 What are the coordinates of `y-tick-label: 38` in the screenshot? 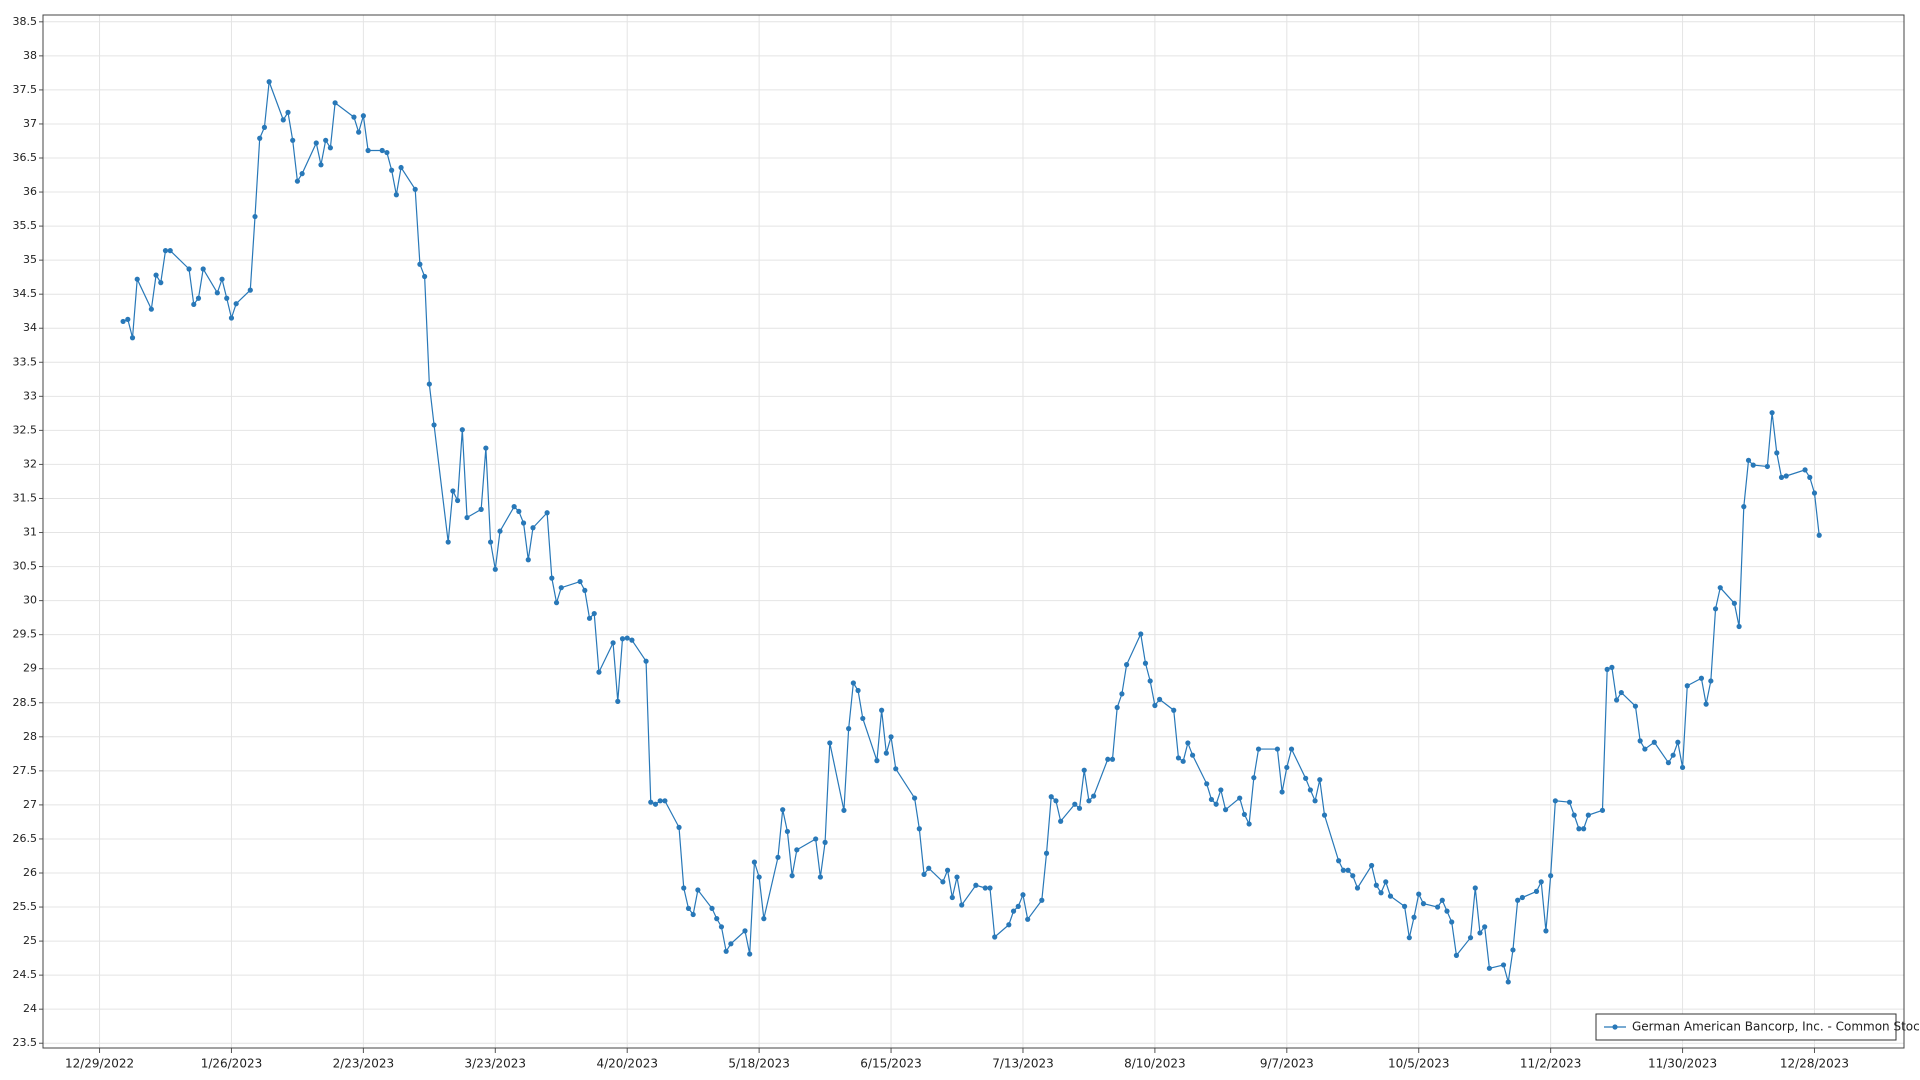 It's located at (30, 55).